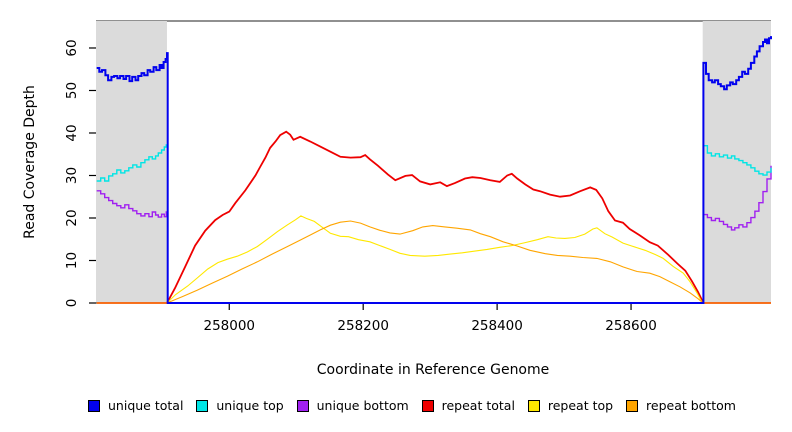  What do you see at coordinates (302, 405) in the screenshot?
I see `unique-bottom-swatch-icon` at bounding box center [302, 405].